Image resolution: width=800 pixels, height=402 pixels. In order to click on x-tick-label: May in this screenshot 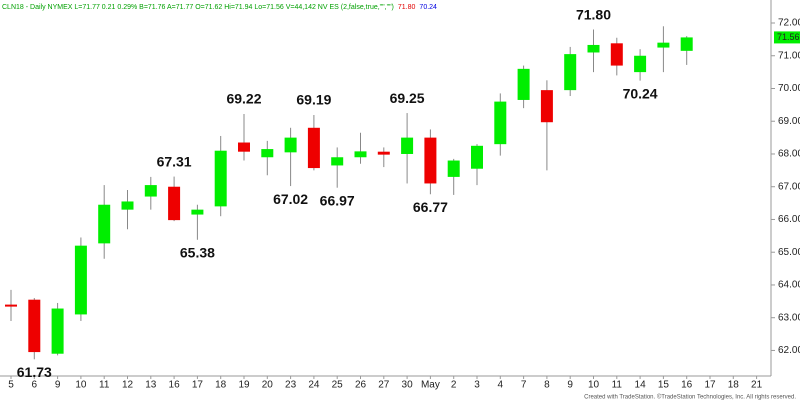, I will do `click(430, 385)`.